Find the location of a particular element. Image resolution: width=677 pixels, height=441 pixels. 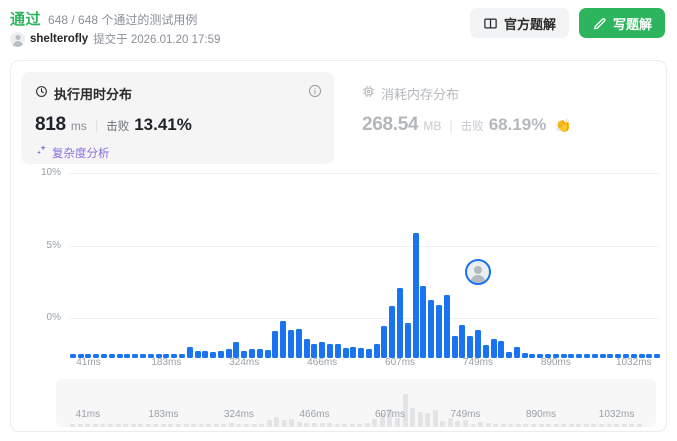

brush-axis-tick: 183ms is located at coordinates (163, 414).